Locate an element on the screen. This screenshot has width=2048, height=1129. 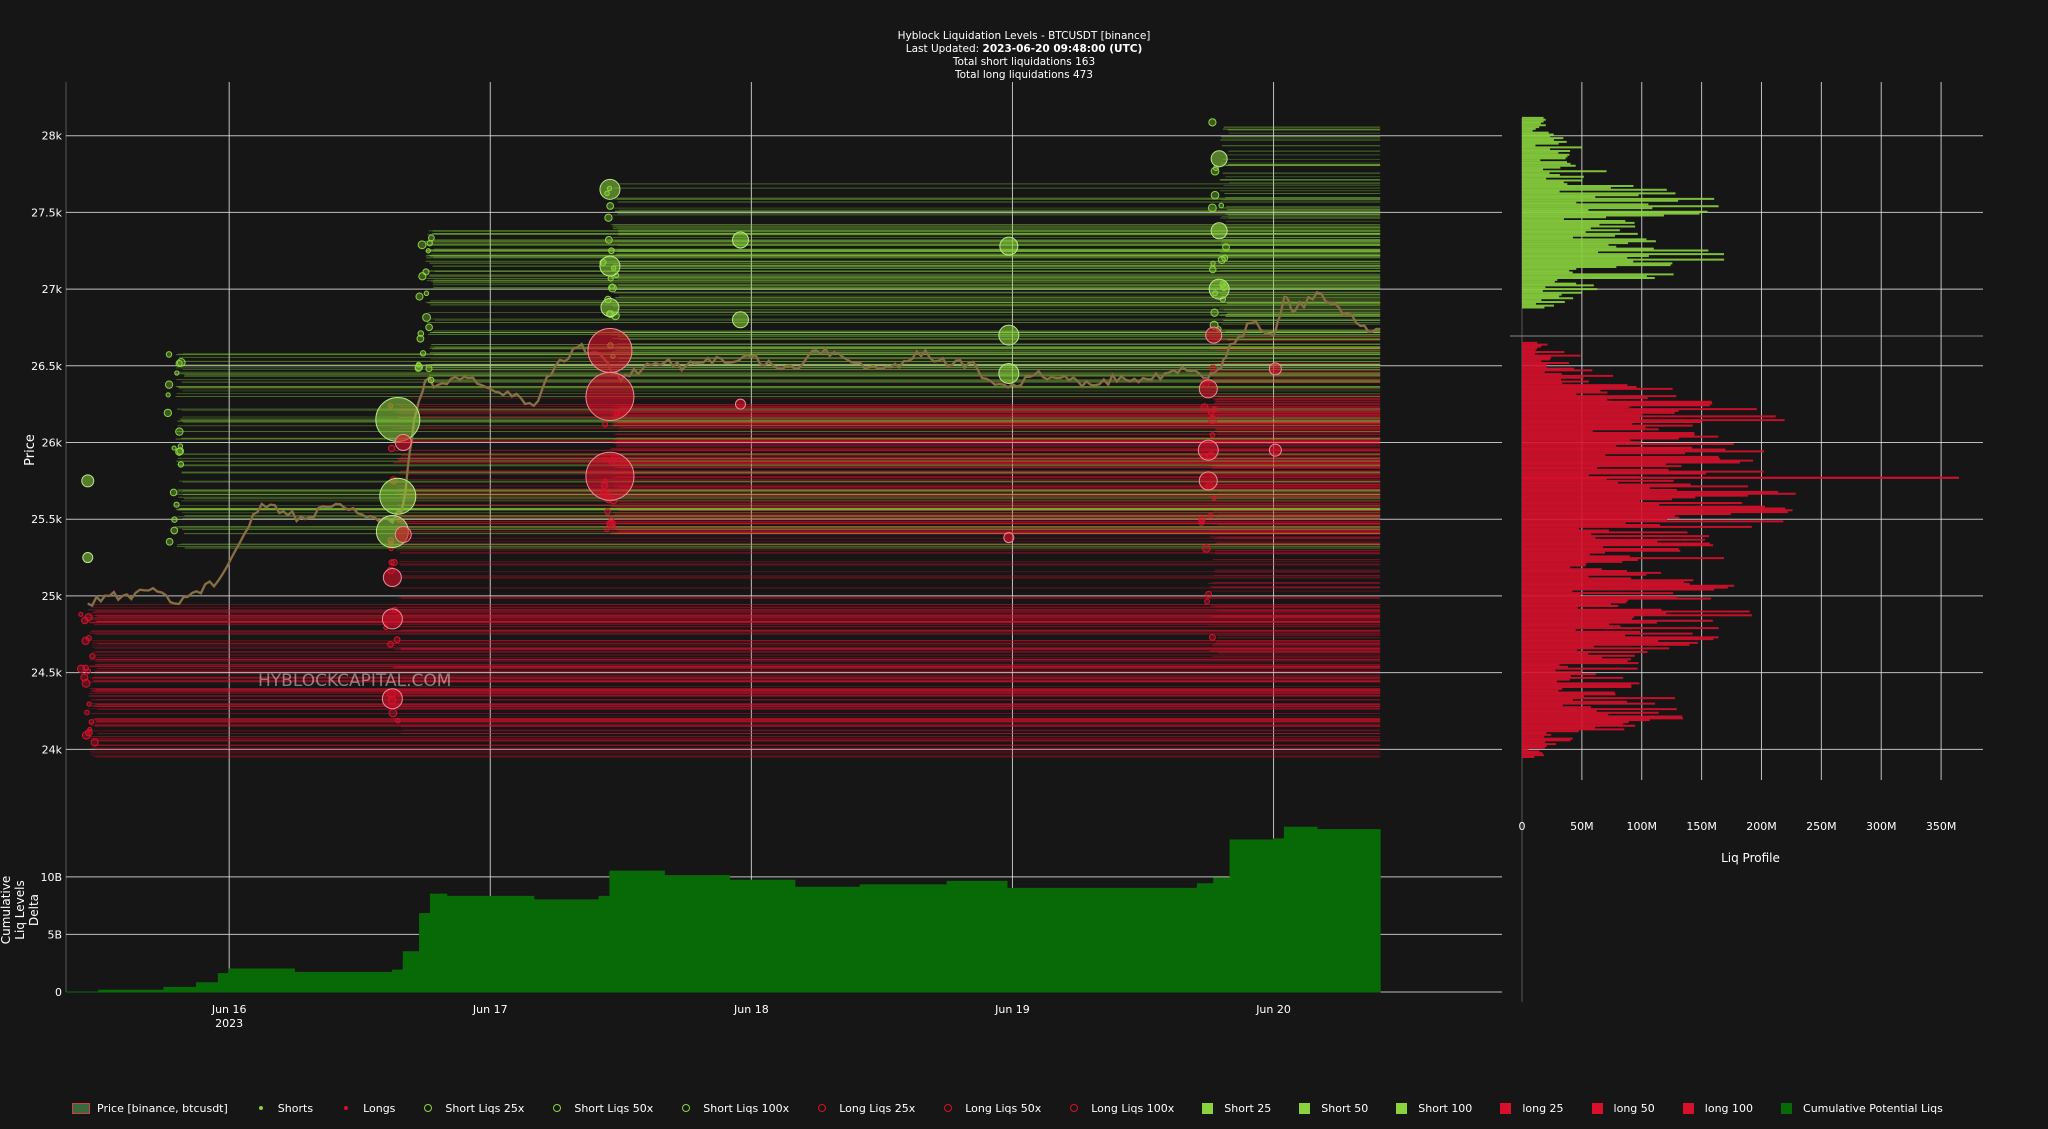
legend-label: Longs is located at coordinates (379, 1108).